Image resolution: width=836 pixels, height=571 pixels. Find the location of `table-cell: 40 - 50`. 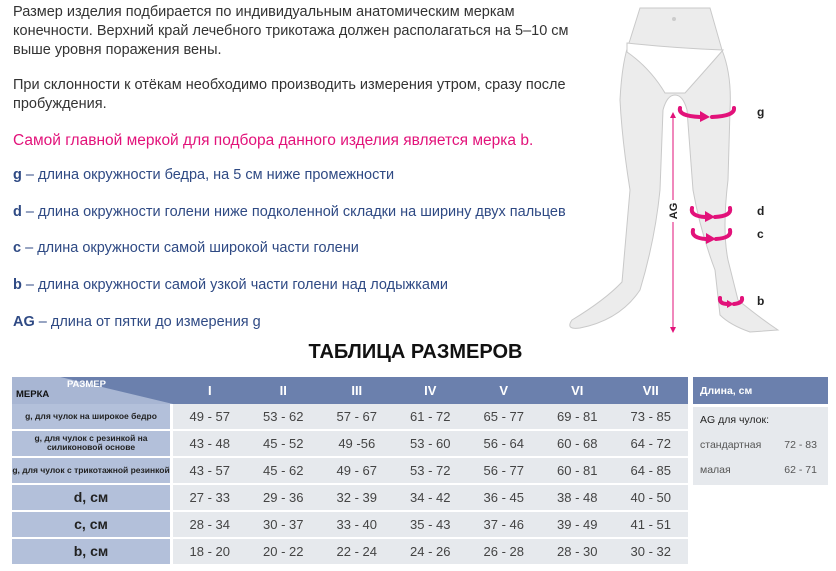

table-cell: 40 - 50 is located at coordinates (651, 497).